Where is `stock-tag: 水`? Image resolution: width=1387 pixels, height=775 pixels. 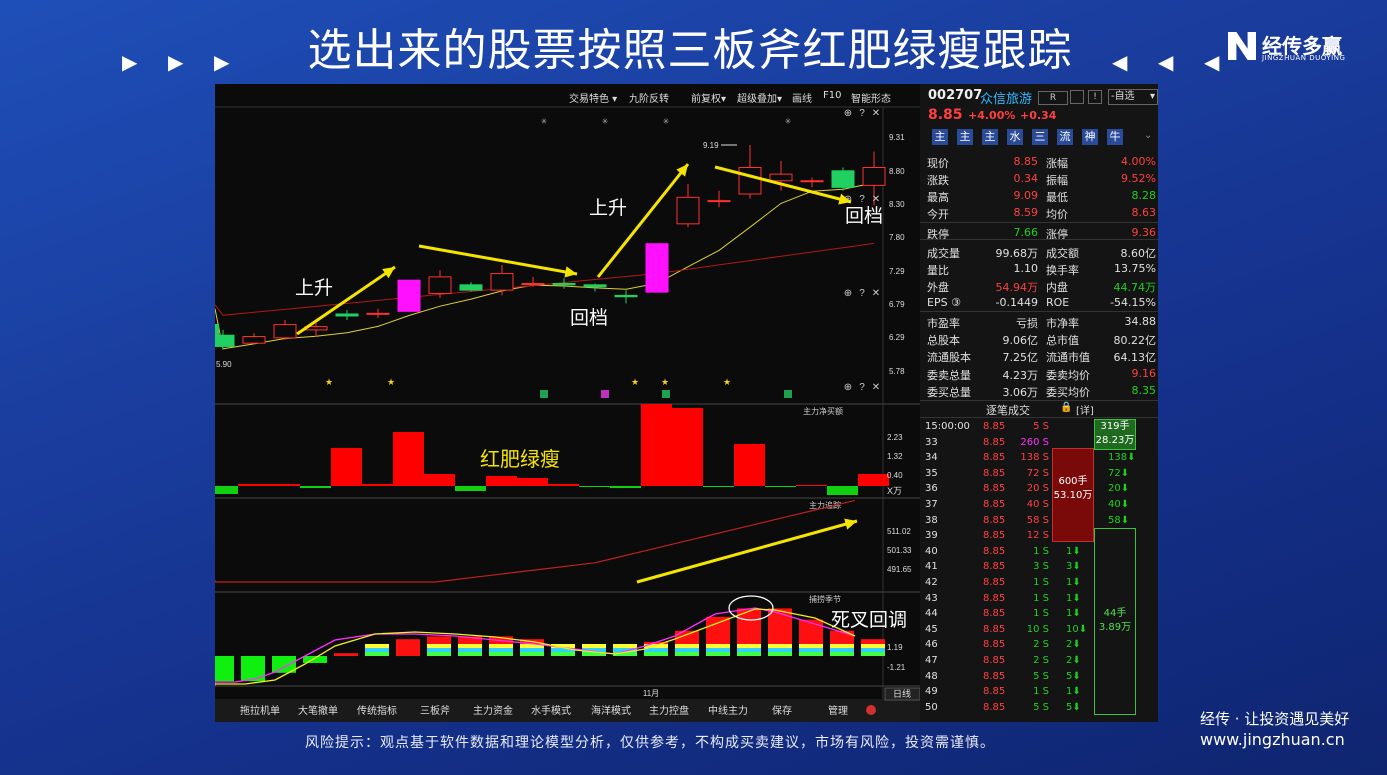
stock-tag: 水 is located at coordinates (1015, 137).